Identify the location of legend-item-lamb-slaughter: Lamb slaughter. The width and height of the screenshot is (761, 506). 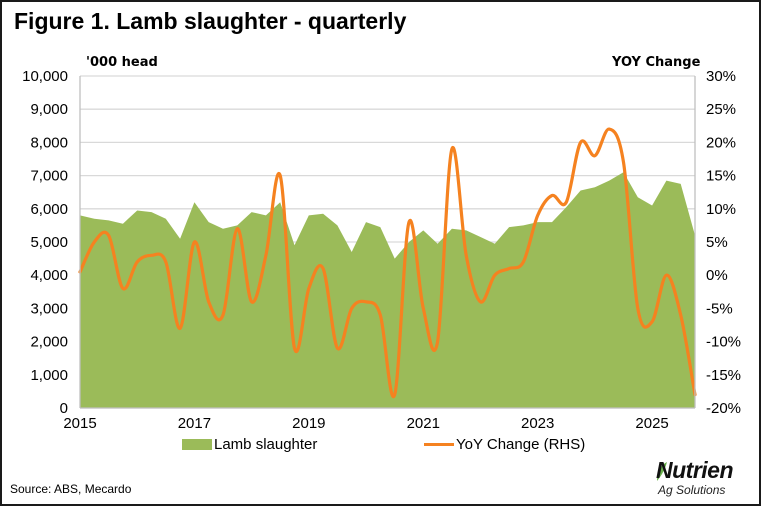
(249, 444).